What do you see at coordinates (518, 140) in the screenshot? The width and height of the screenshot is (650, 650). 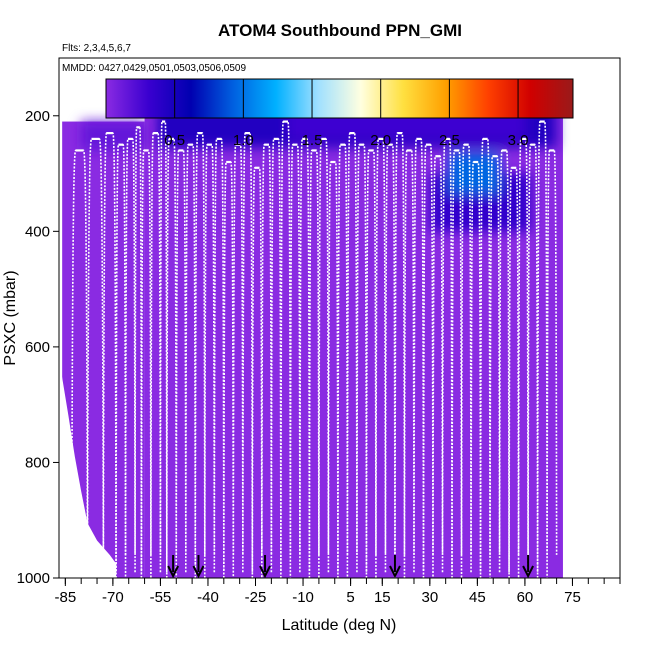 I see `colorbar-tick-label: 3.0` at bounding box center [518, 140].